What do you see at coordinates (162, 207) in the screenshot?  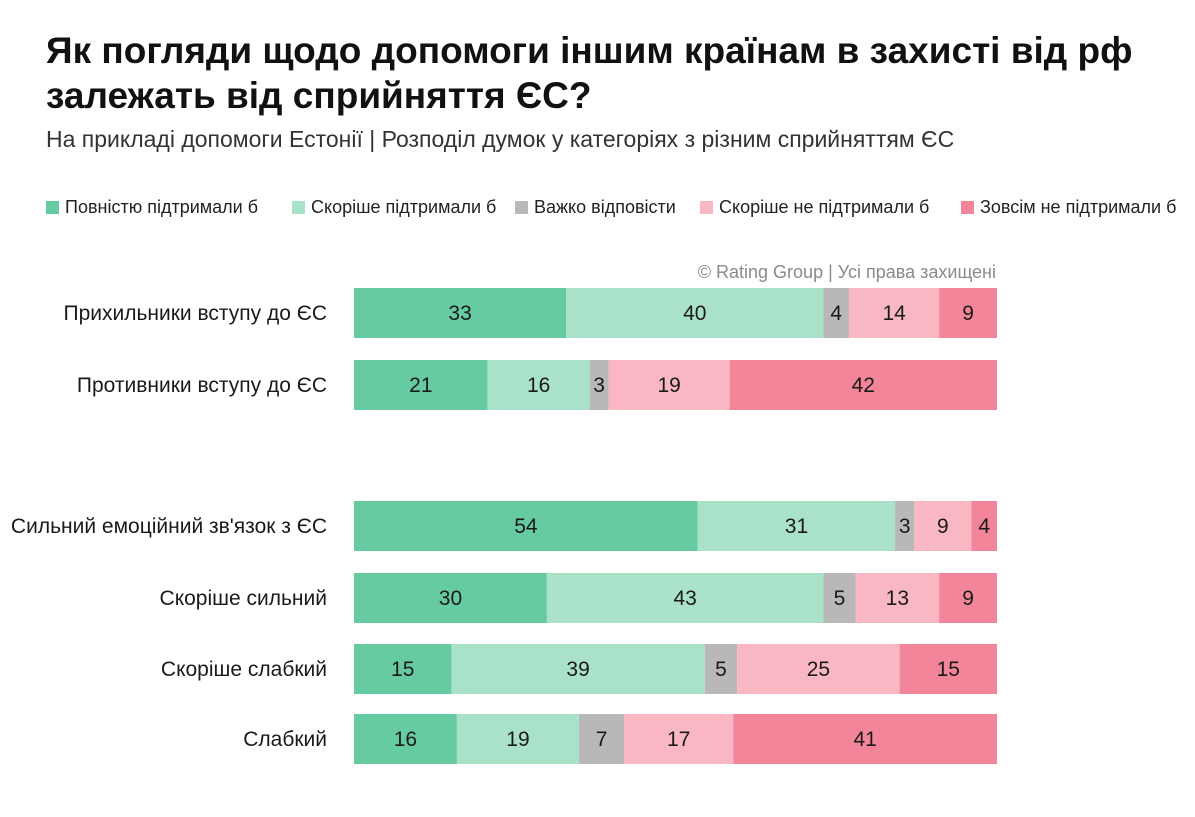 I see `legend-label: Повністю підтримали б` at bounding box center [162, 207].